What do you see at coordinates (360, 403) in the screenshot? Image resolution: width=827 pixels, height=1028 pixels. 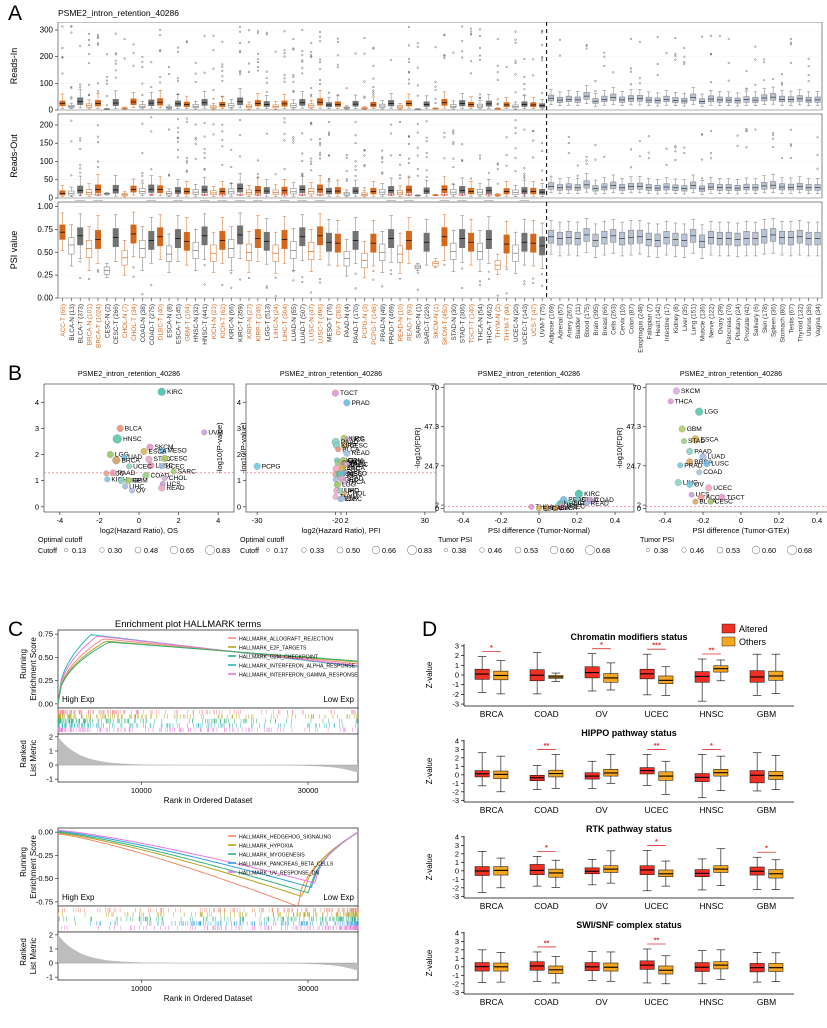 I see `volcano-point-label: PRAD` at bounding box center [360, 403].